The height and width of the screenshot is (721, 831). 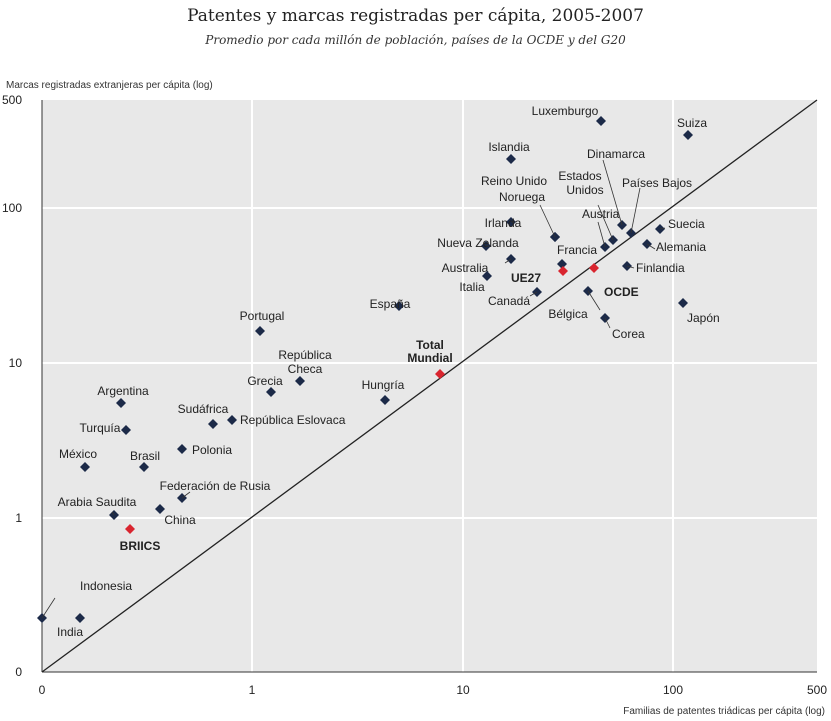 What do you see at coordinates (106, 586) in the screenshot?
I see `point-label: Indonesia` at bounding box center [106, 586].